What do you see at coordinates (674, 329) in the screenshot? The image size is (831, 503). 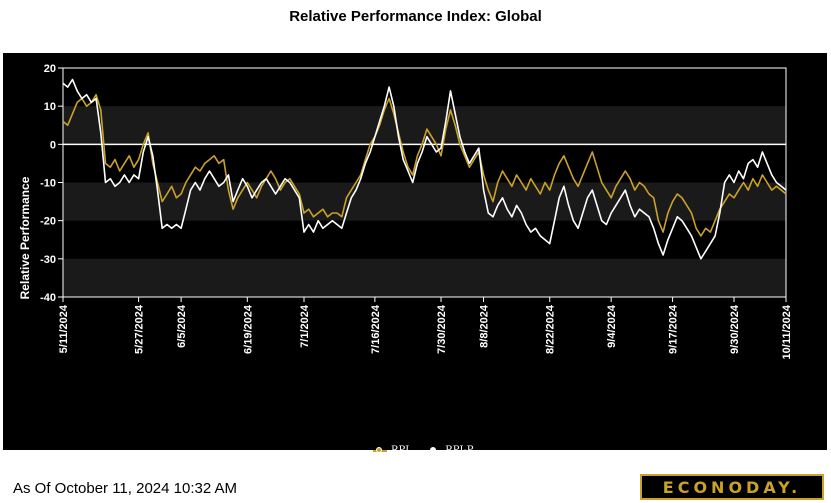 I see `x-tick-label: 9/17/2024` at bounding box center [674, 329].